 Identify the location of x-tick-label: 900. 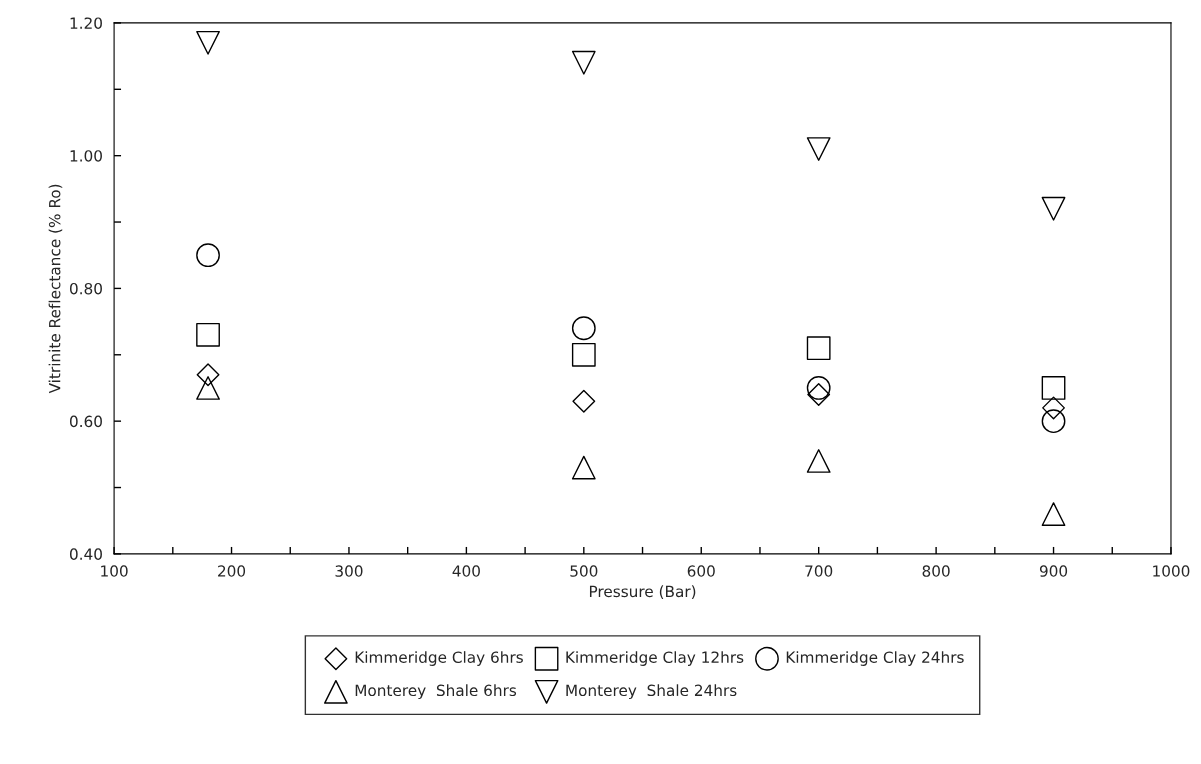
(1053, 571).